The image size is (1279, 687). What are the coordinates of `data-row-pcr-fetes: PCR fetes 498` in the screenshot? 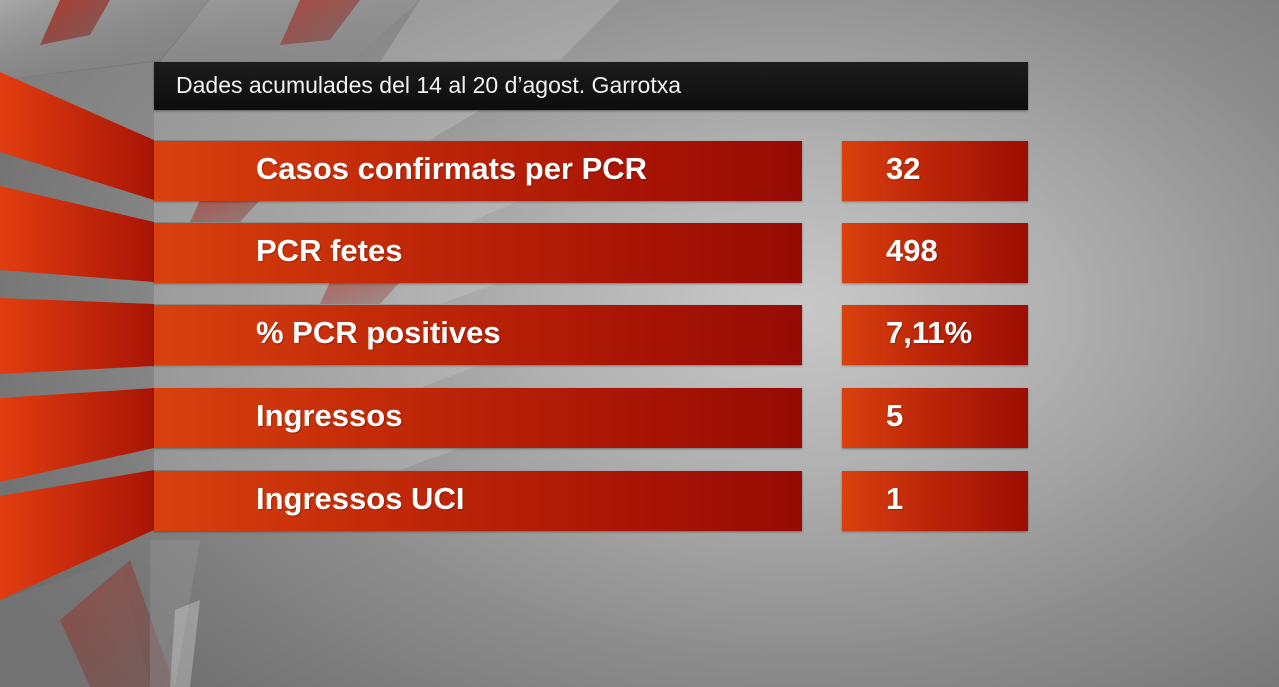 It's located at (591, 253).